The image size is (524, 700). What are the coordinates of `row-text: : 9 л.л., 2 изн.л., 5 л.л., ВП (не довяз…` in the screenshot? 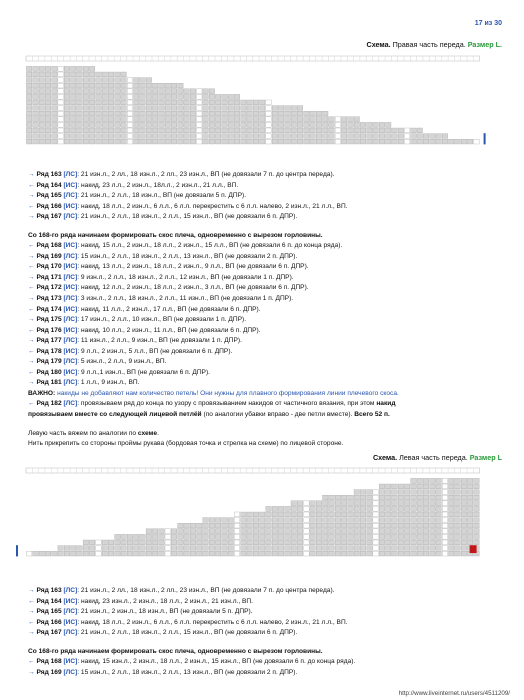 It's located at (155, 351).